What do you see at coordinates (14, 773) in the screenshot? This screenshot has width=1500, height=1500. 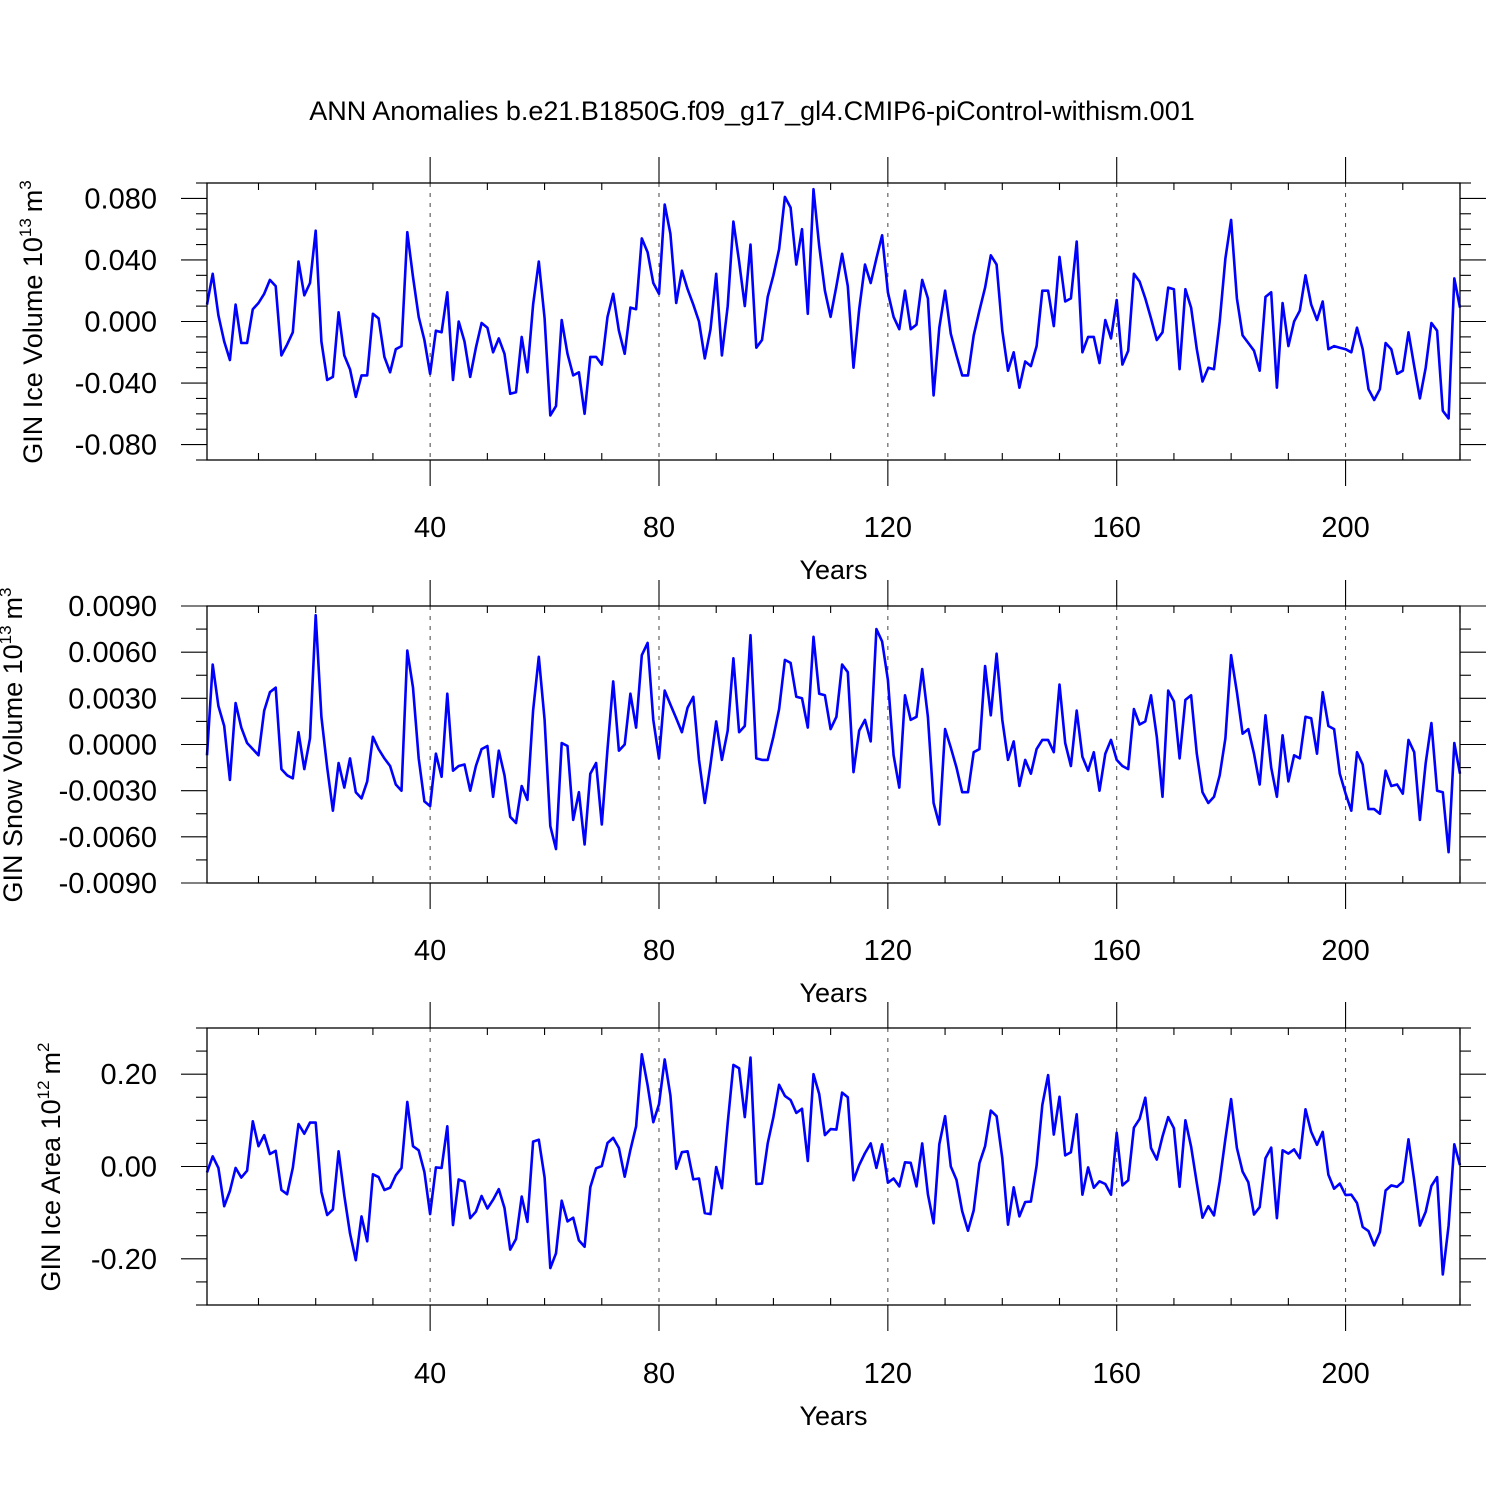 I see `snow-volume-y-axis-title-main: GIN Snow Volume 10` at bounding box center [14, 773].